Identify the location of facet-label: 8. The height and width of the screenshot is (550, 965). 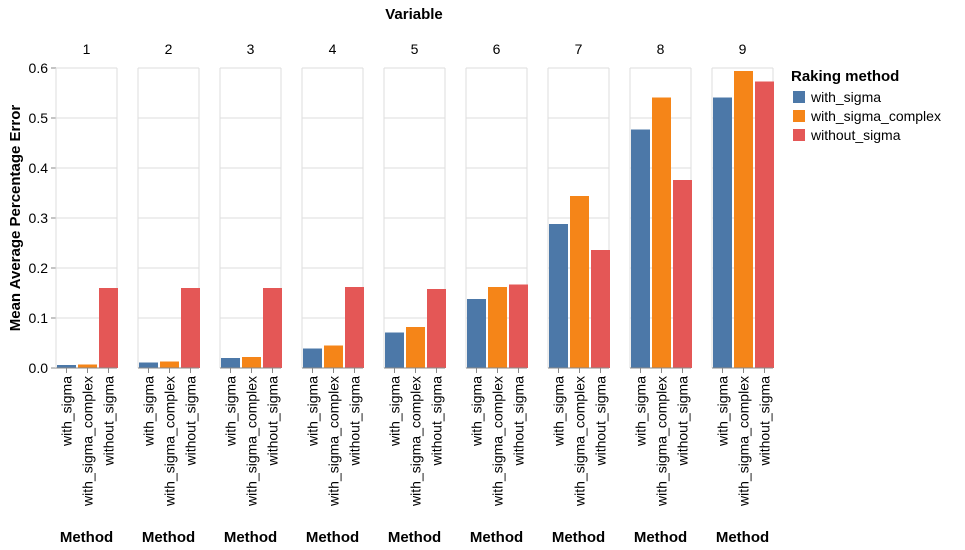
(661, 49).